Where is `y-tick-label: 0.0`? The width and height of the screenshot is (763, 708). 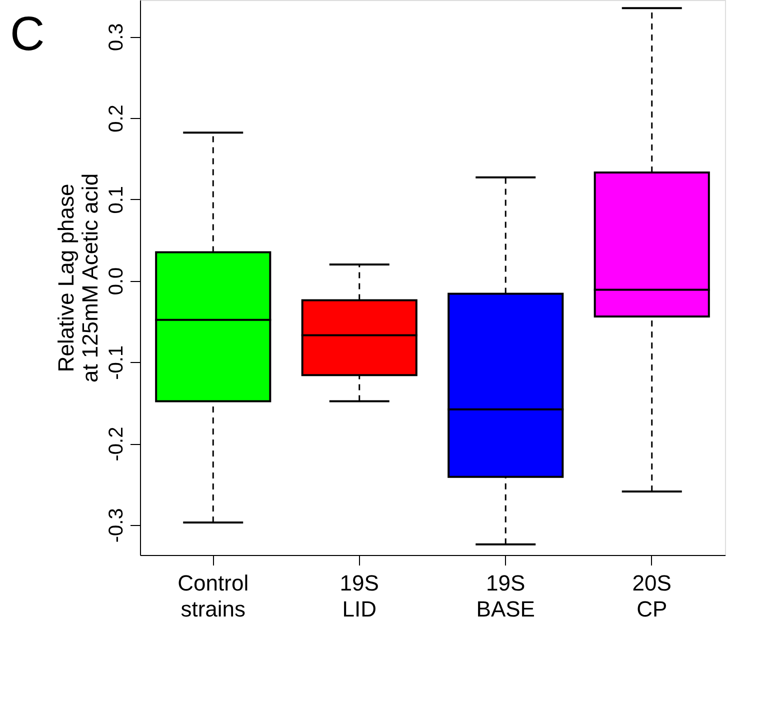 y-tick-label: 0.0 is located at coordinates (117, 281).